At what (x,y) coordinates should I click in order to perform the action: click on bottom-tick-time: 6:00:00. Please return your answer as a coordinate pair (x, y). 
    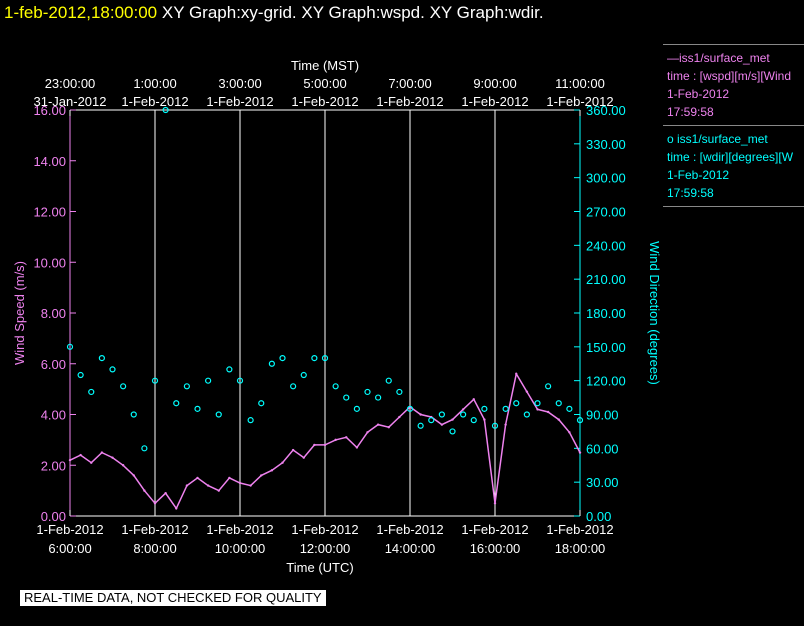
    Looking at the image, I should click on (69, 548).